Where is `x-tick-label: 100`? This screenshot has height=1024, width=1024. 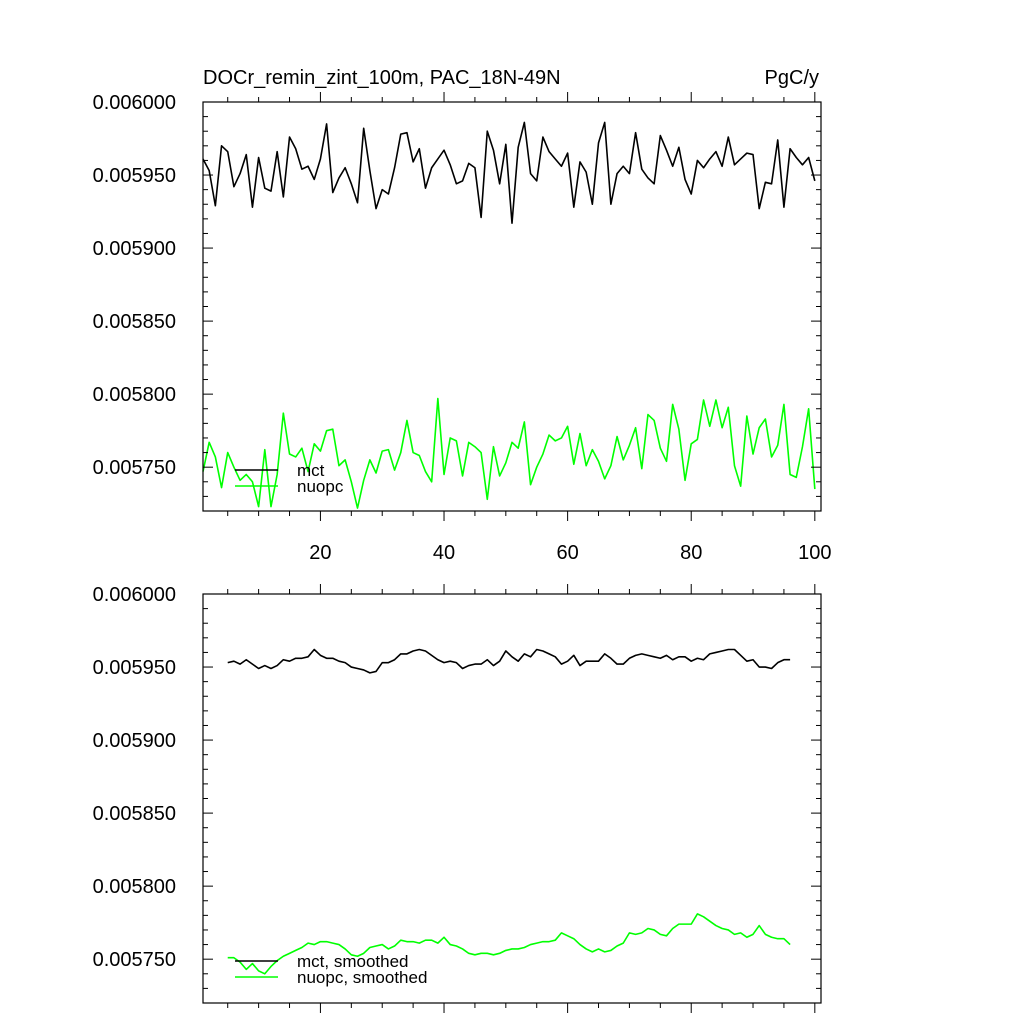
x-tick-label: 100 is located at coordinates (814, 553).